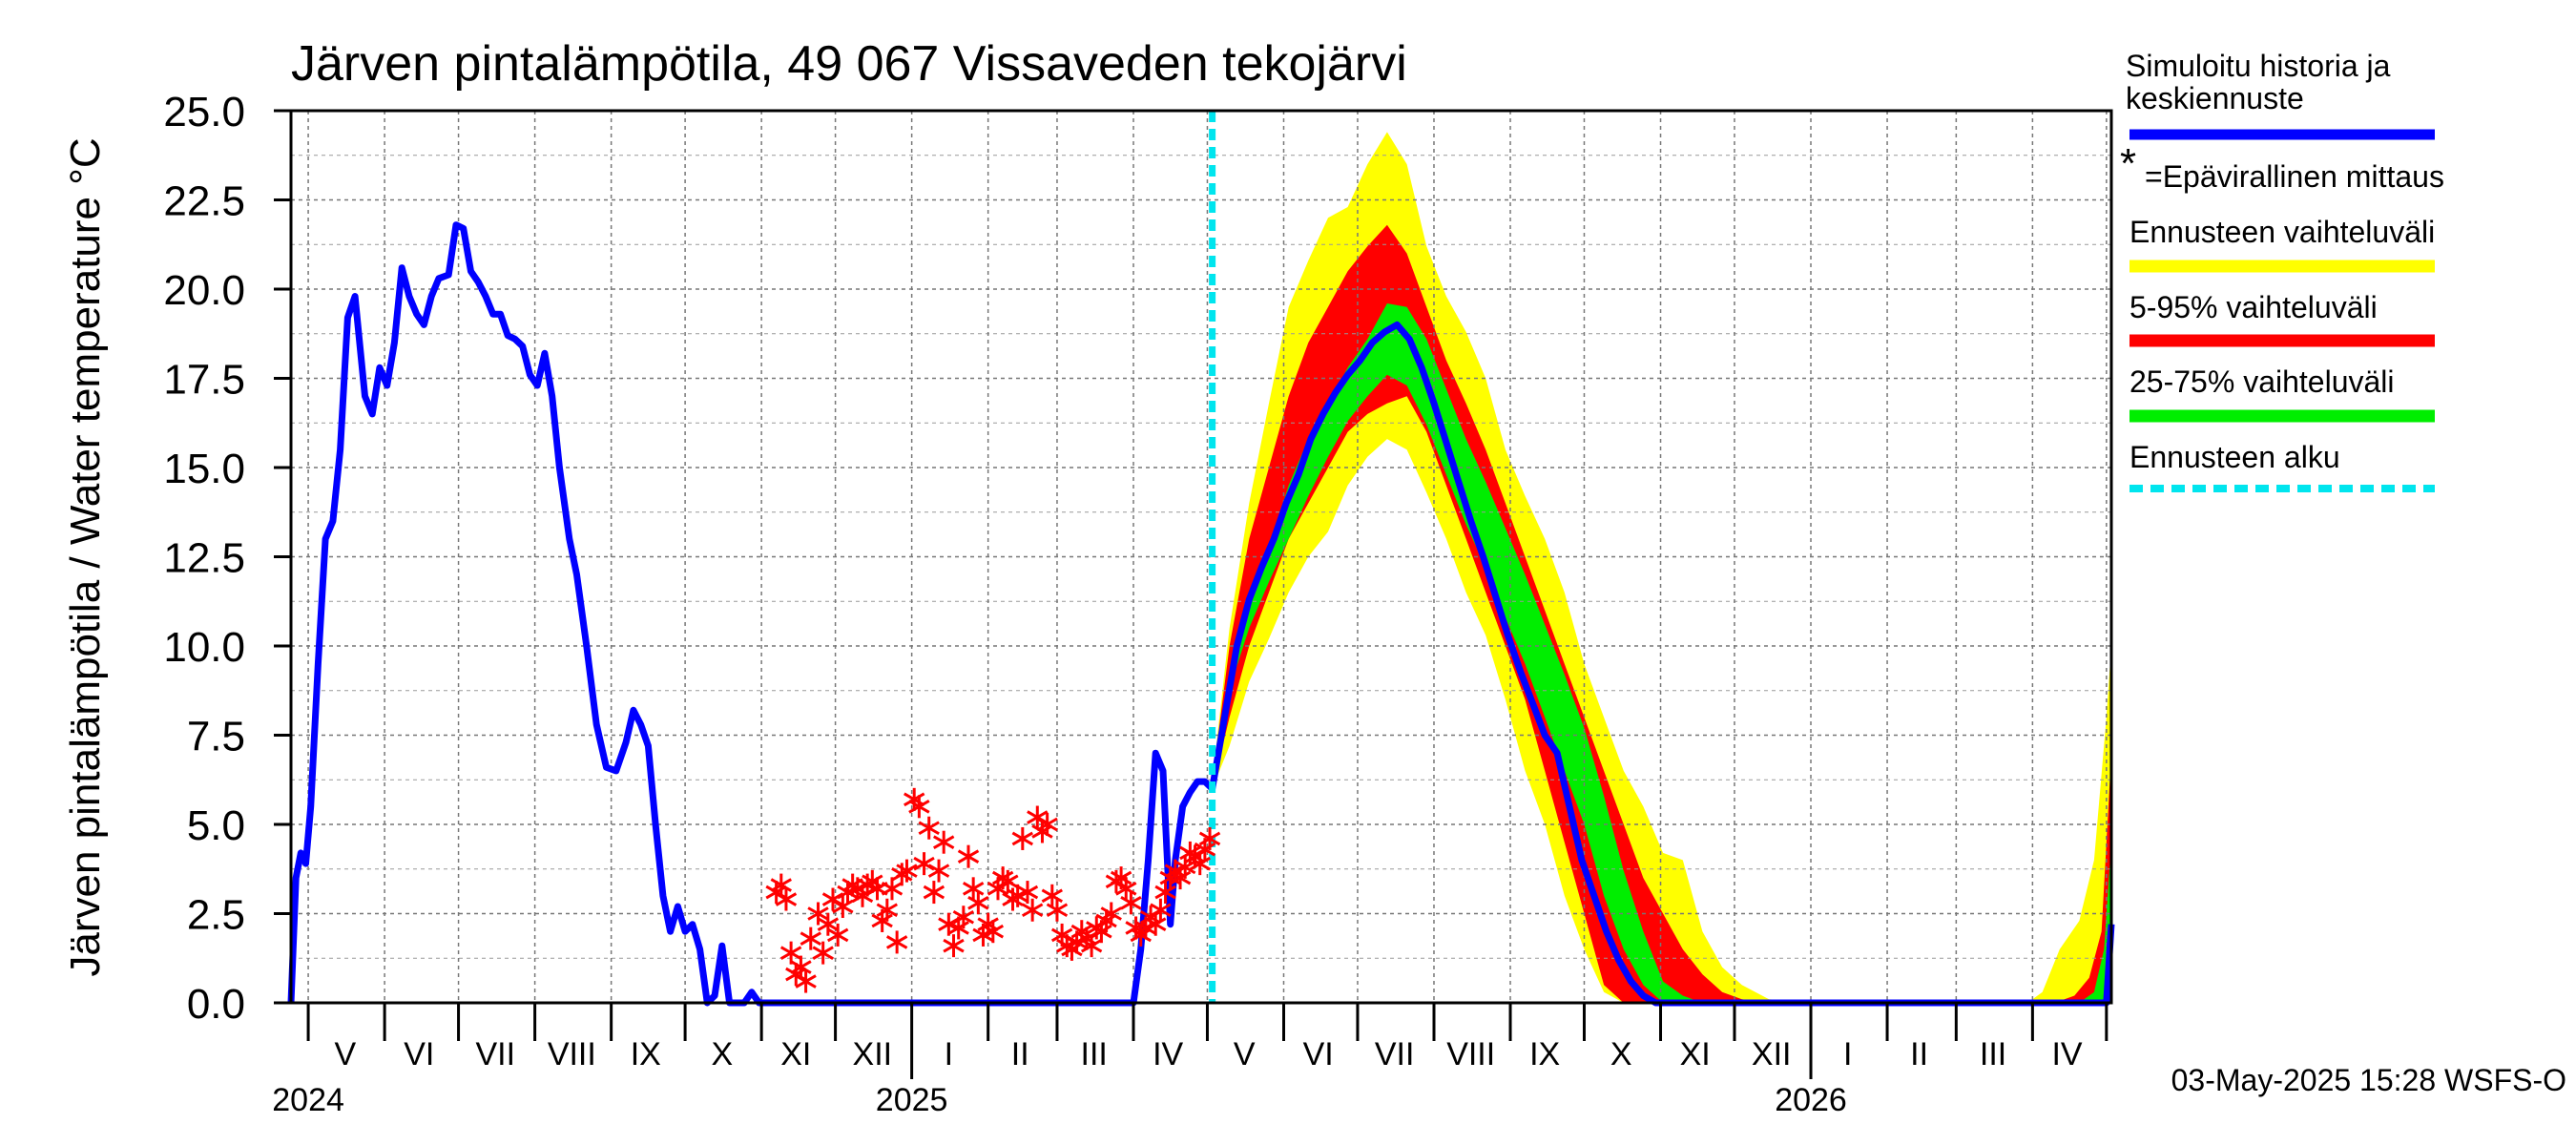 This screenshot has height=1145, width=2576. Describe the element at coordinates (204, 112) in the screenshot. I see `y-tick-label: 25.0` at that location.